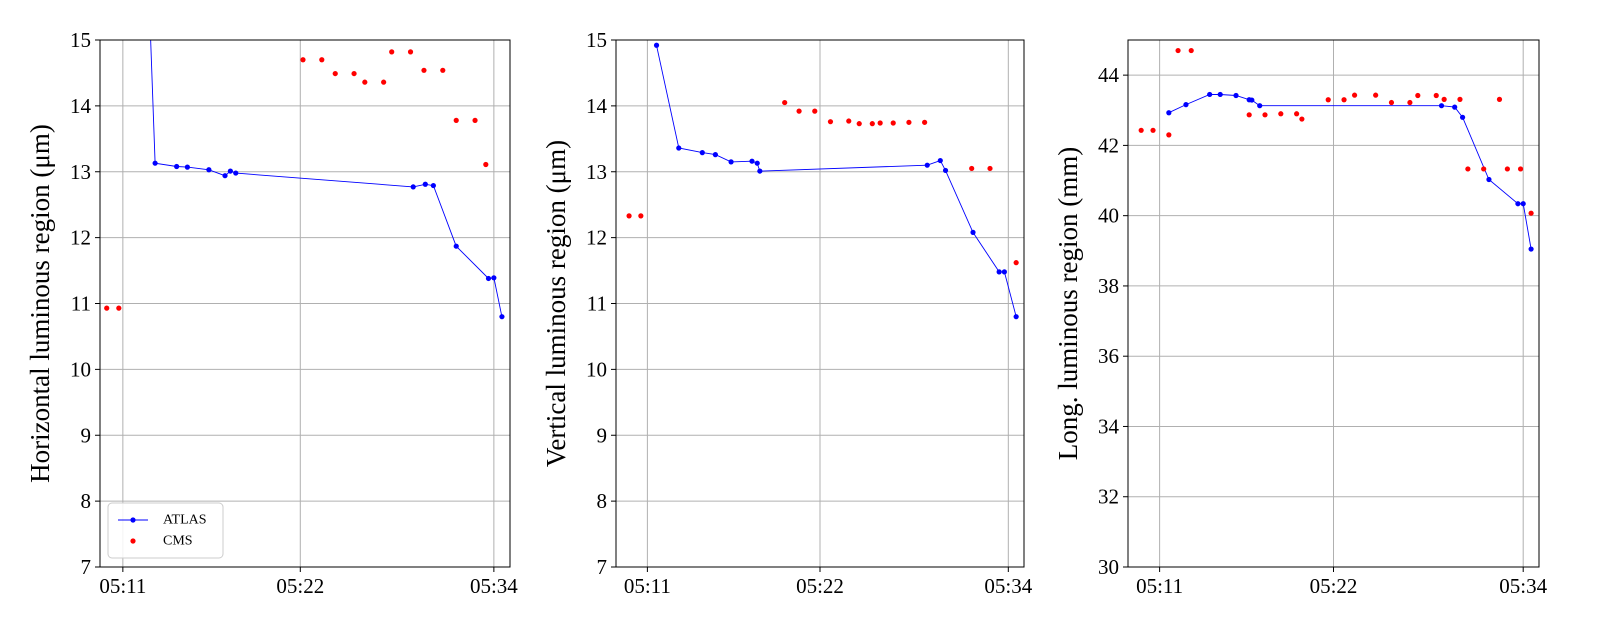 The height and width of the screenshot is (640, 1600). Describe the element at coordinates (597, 304) in the screenshot. I see `y-tick-label: 11` at that location.